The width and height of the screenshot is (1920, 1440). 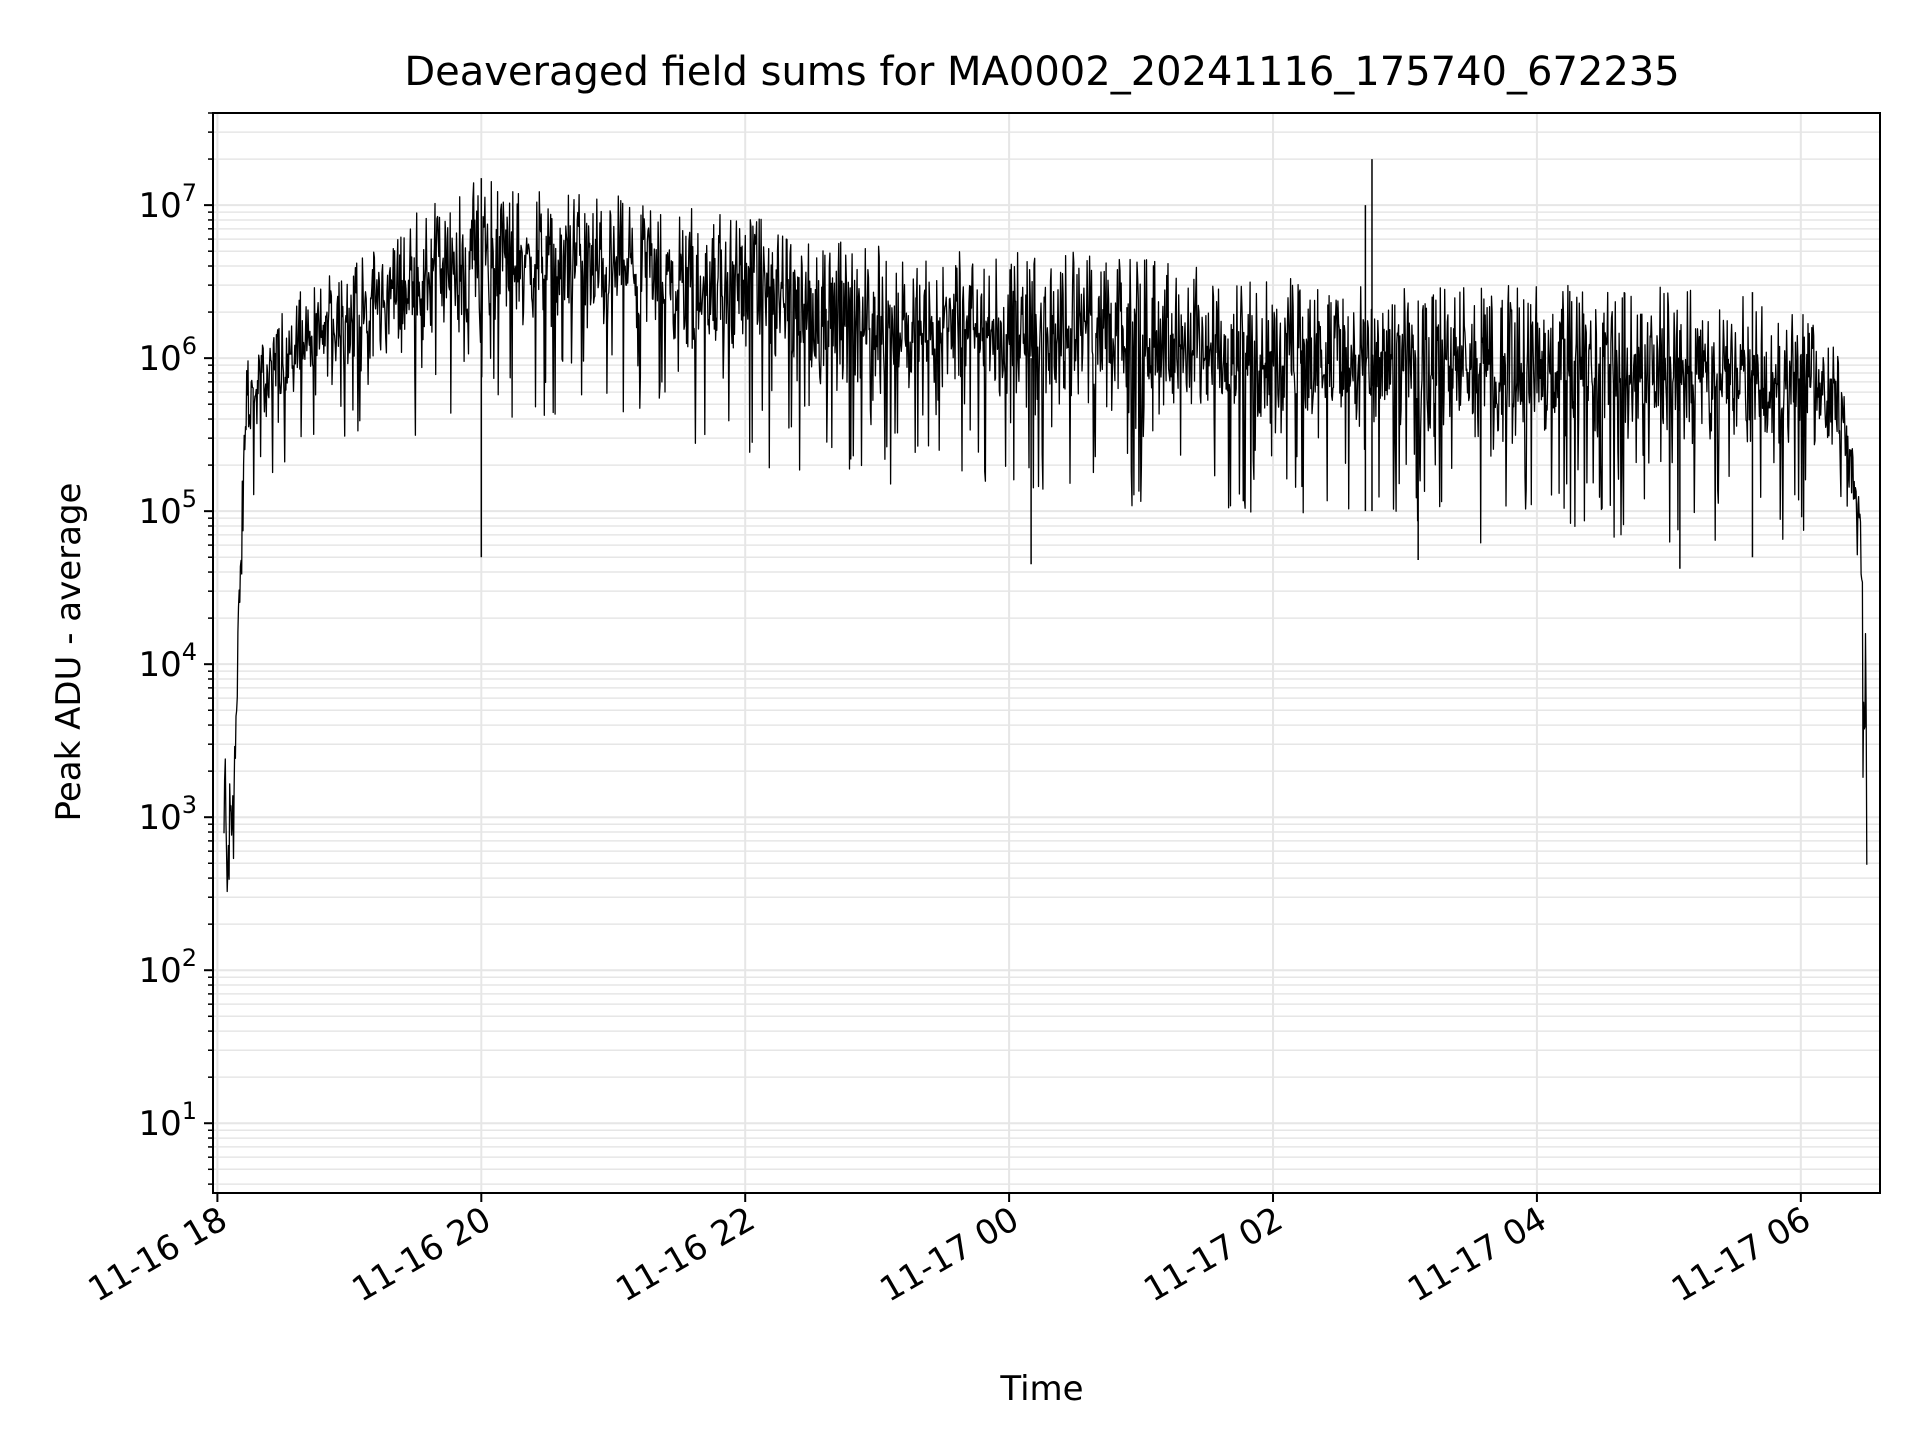 What do you see at coordinates (167, 661) in the screenshot?
I see `y-tick-label: 10⁴` at bounding box center [167, 661].